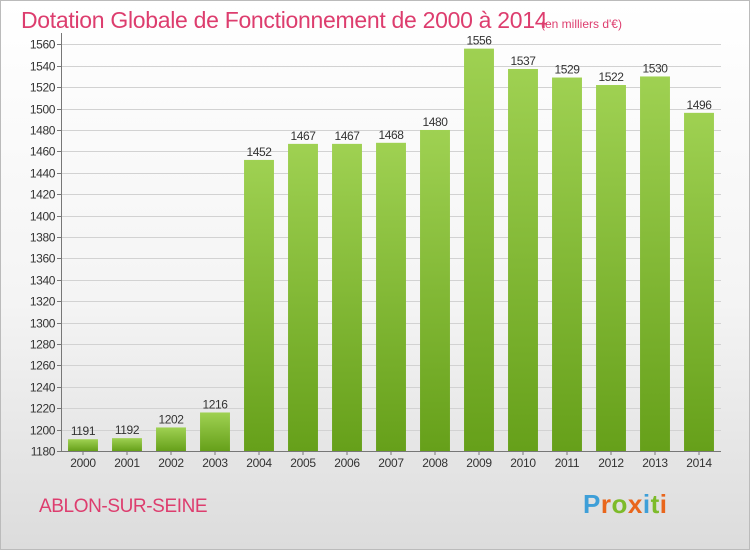 The image size is (750, 551). I want to click on data-label: 1530, so click(655, 68).